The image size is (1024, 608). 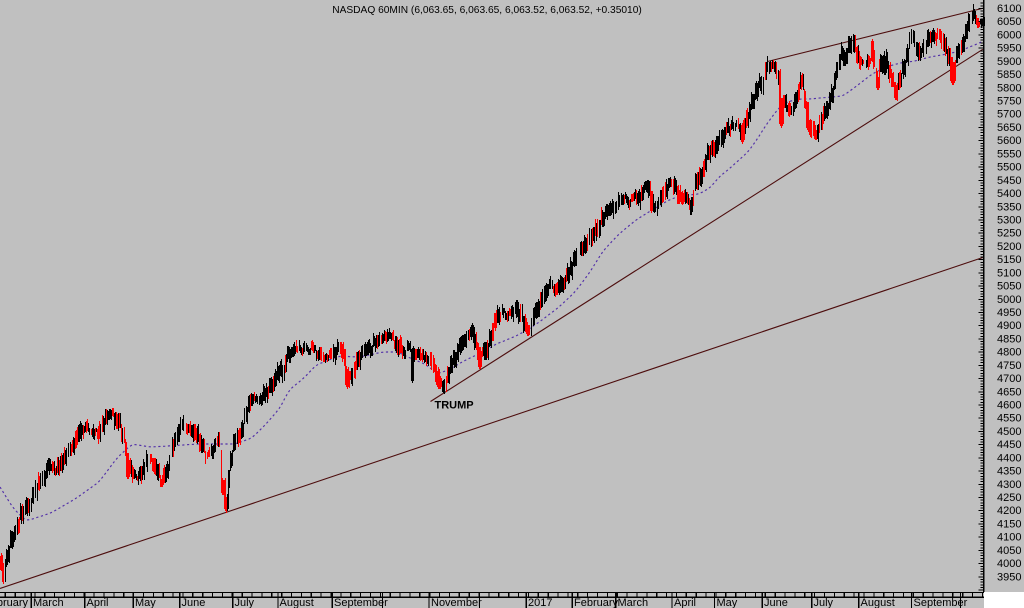 What do you see at coordinates (540, 602) in the screenshot?
I see `svg-text: 2017` at bounding box center [540, 602].